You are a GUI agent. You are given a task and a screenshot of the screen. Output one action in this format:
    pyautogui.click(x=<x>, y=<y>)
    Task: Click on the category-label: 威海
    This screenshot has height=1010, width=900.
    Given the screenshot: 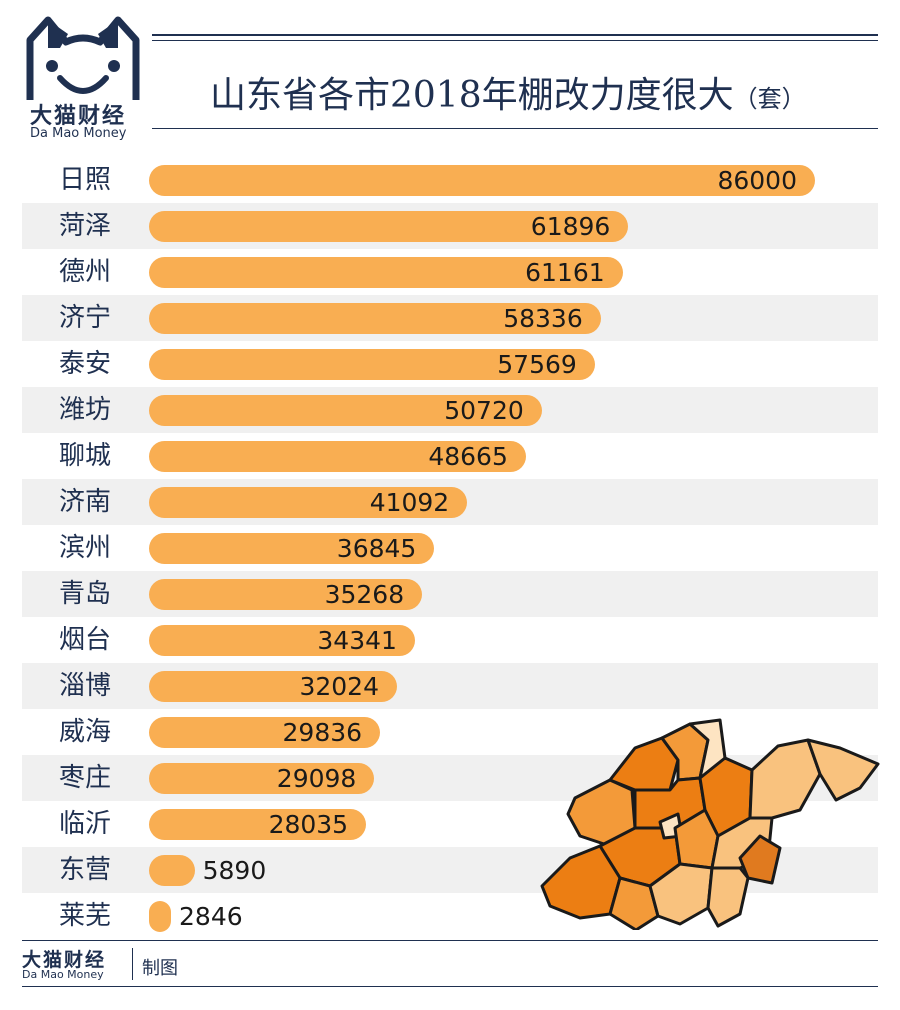 What is the action you would take?
    pyautogui.click(x=84, y=732)
    